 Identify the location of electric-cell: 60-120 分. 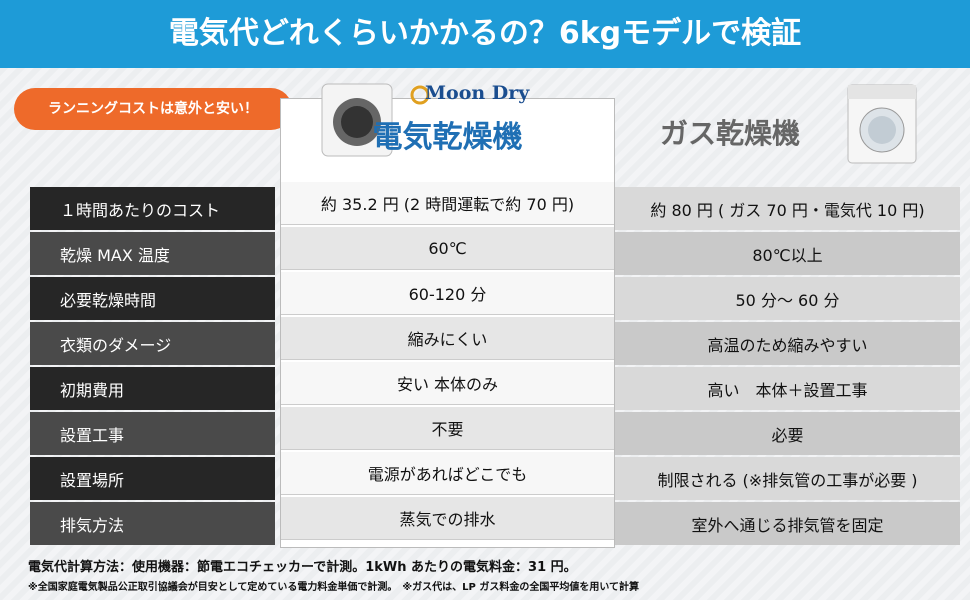
(447, 293).